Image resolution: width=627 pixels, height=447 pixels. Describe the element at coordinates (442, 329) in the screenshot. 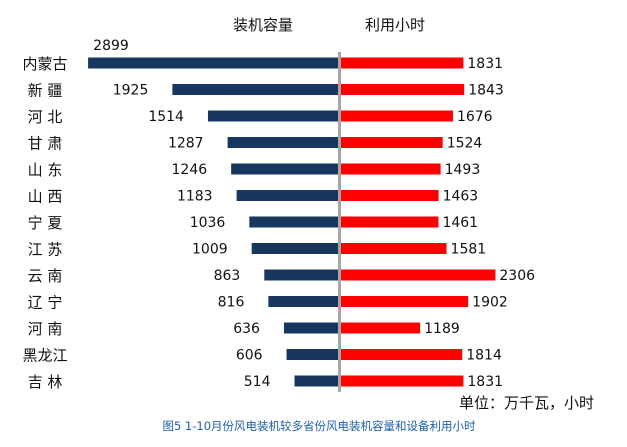

I see `right-value-label: 1189` at that location.